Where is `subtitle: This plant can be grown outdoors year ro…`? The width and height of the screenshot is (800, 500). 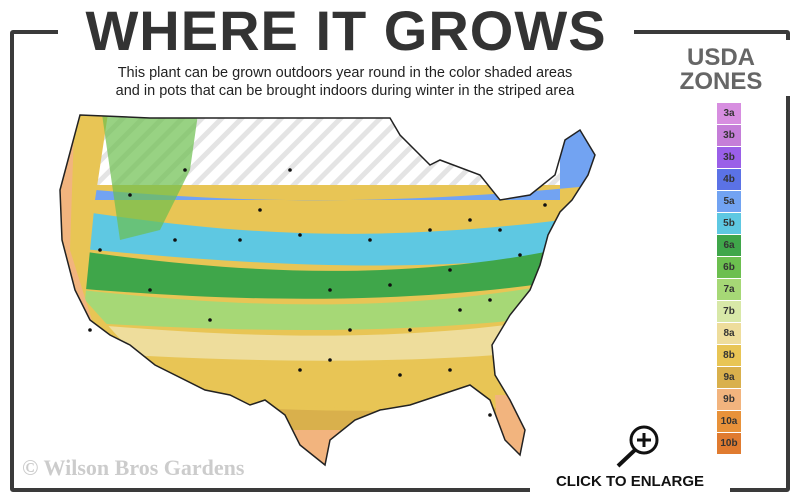
subtitle: This plant can be grown outdoors year ro… is located at coordinates (345, 82).